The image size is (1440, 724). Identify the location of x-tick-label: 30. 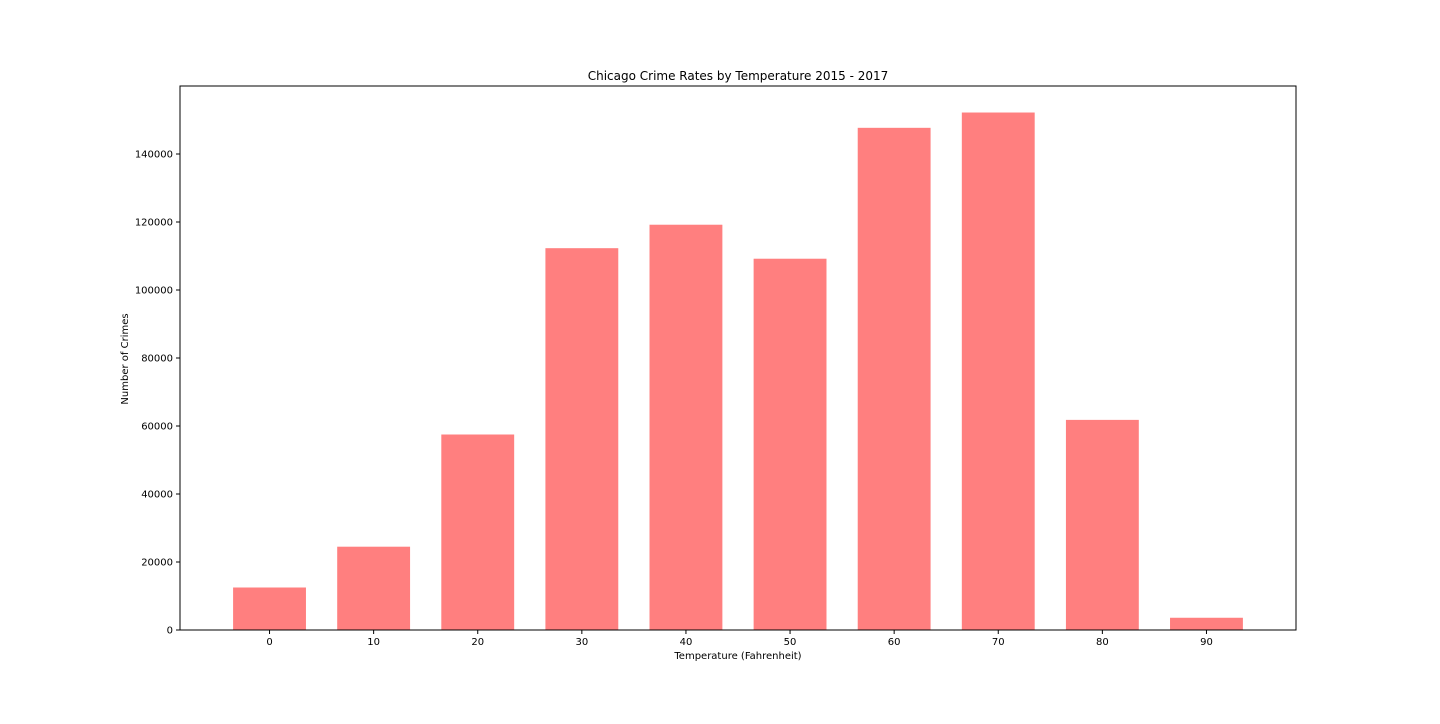
(581, 642).